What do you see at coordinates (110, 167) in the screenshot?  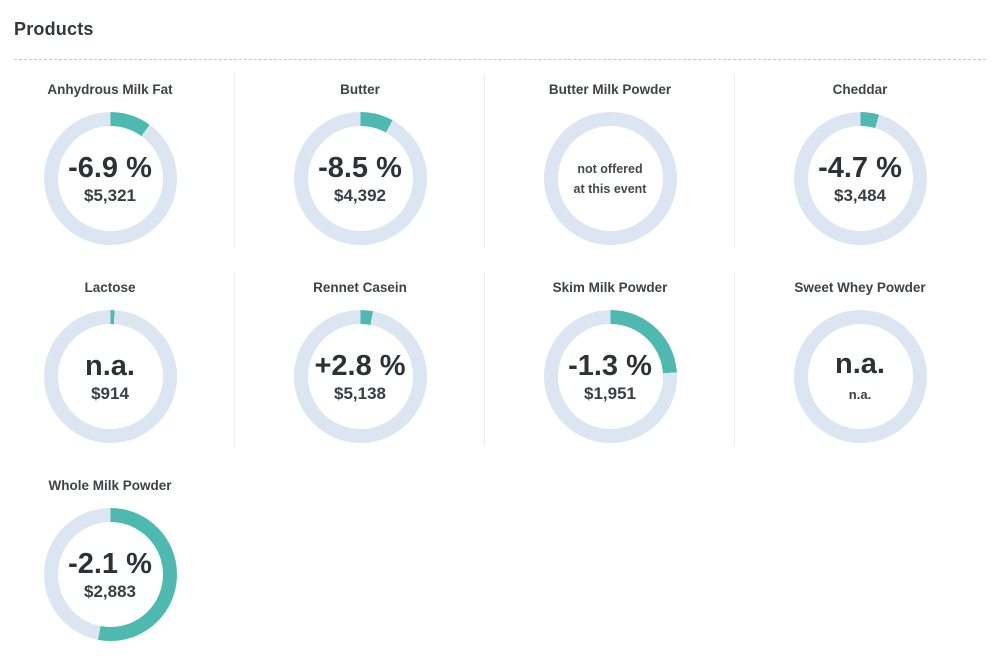 I see `price-change-percent: -6.9 %` at bounding box center [110, 167].